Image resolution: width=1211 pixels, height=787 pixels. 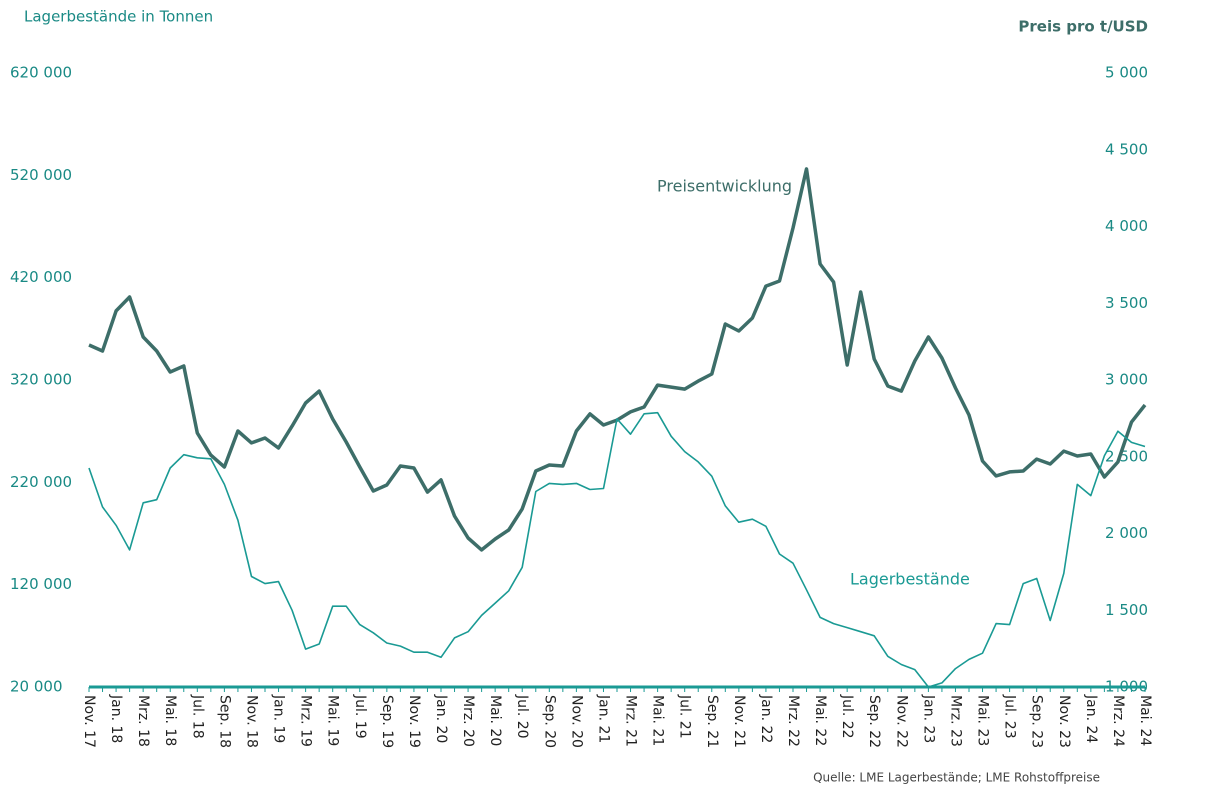 What do you see at coordinates (41, 482) in the screenshot?
I see `y-tick-label: 220 000` at bounding box center [41, 482].